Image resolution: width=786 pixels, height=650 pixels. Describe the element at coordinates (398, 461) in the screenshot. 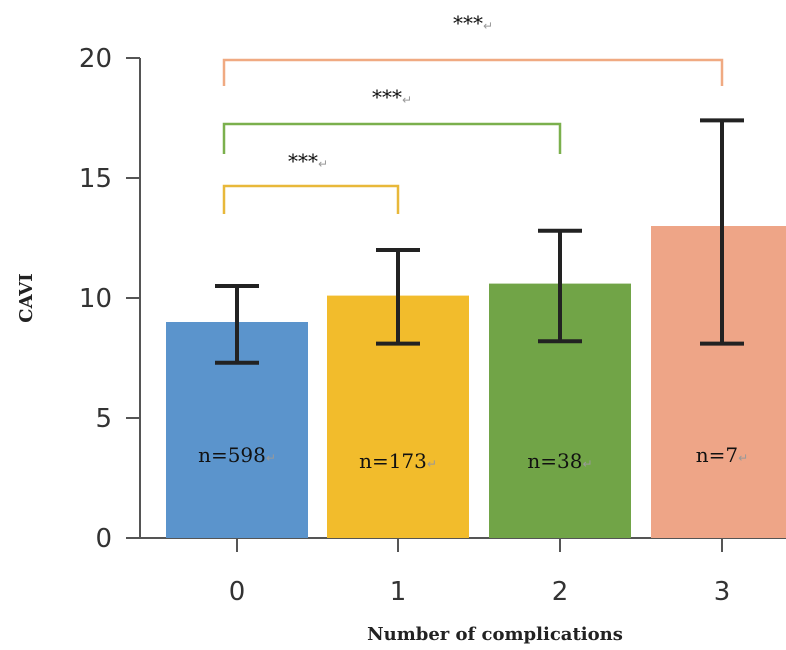

I see `sample-size-label: n=173↵` at that location.